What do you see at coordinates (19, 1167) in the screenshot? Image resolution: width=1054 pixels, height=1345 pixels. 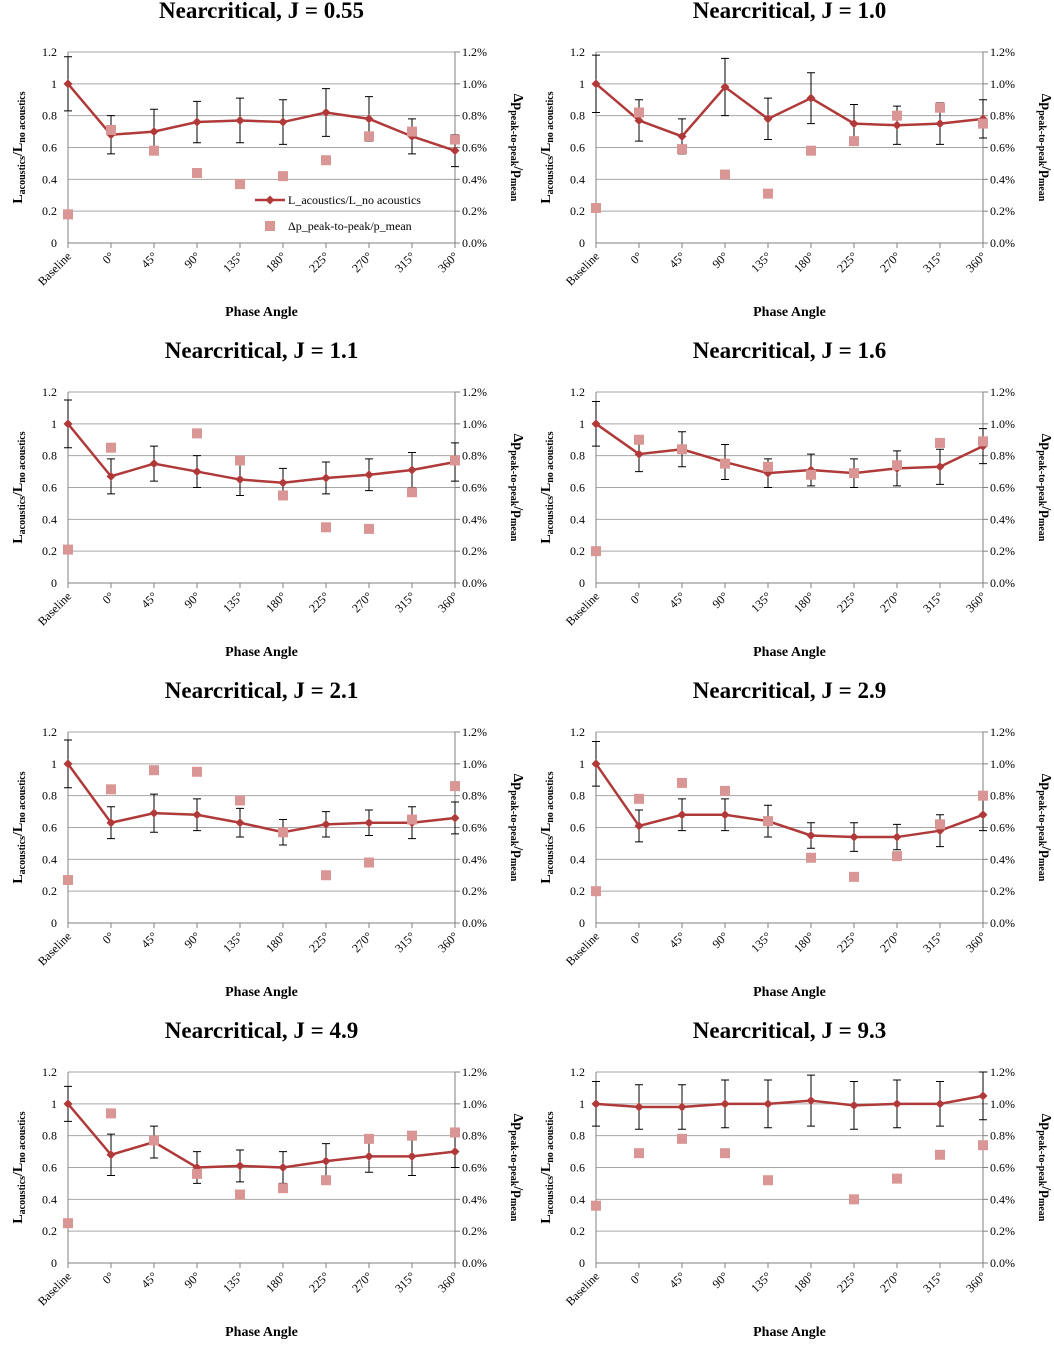 I see `axis-title: Lacoustics/Lno acoustics` at bounding box center [19, 1167].